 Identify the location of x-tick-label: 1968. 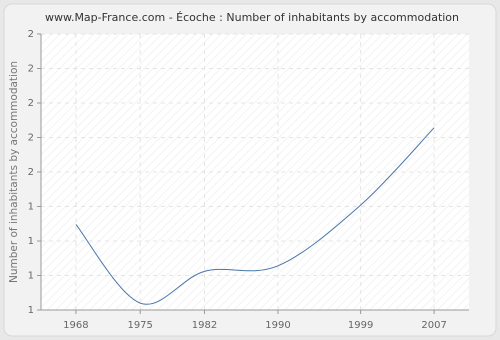
(75, 325).